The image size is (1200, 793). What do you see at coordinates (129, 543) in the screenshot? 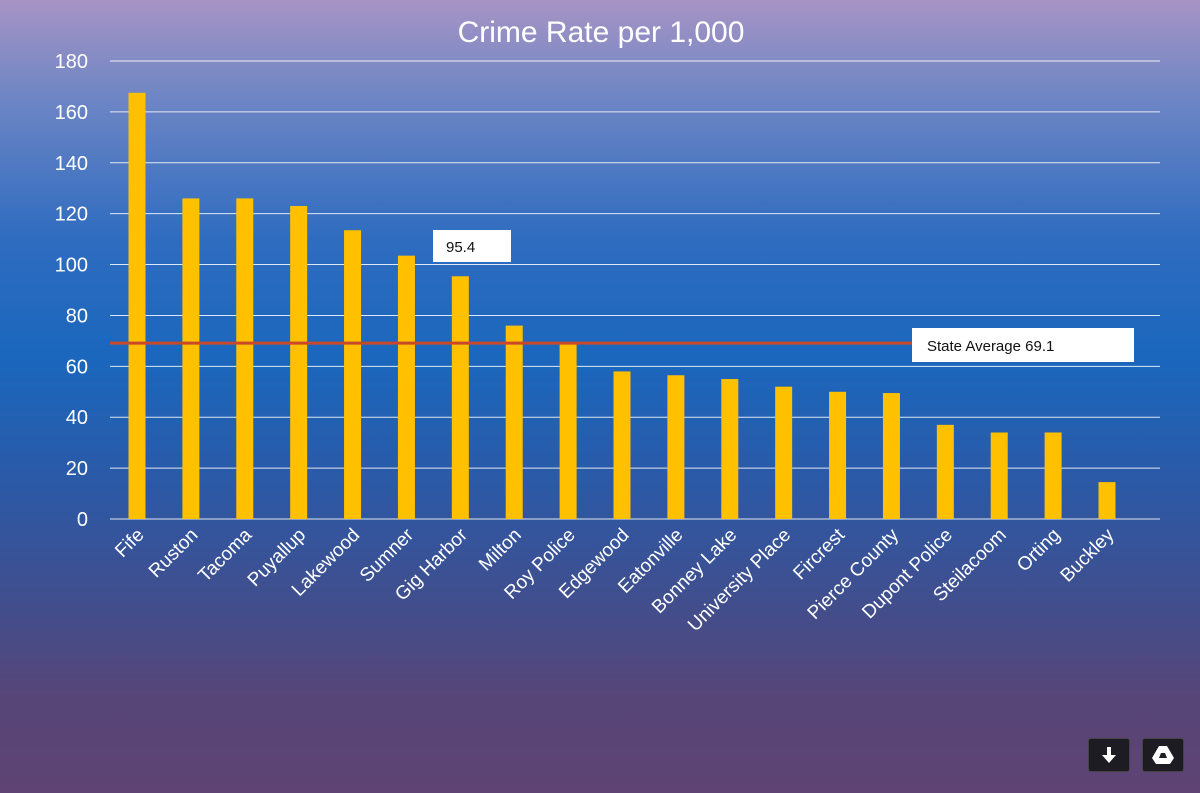
I see `x-tick-label: Fife` at bounding box center [129, 543].